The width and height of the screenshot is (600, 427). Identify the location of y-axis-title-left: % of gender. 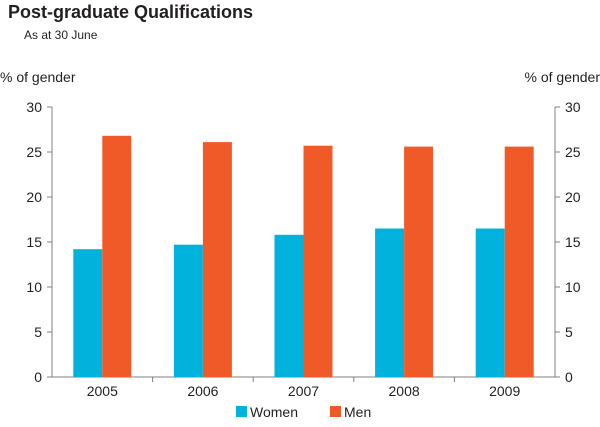
(38, 77).